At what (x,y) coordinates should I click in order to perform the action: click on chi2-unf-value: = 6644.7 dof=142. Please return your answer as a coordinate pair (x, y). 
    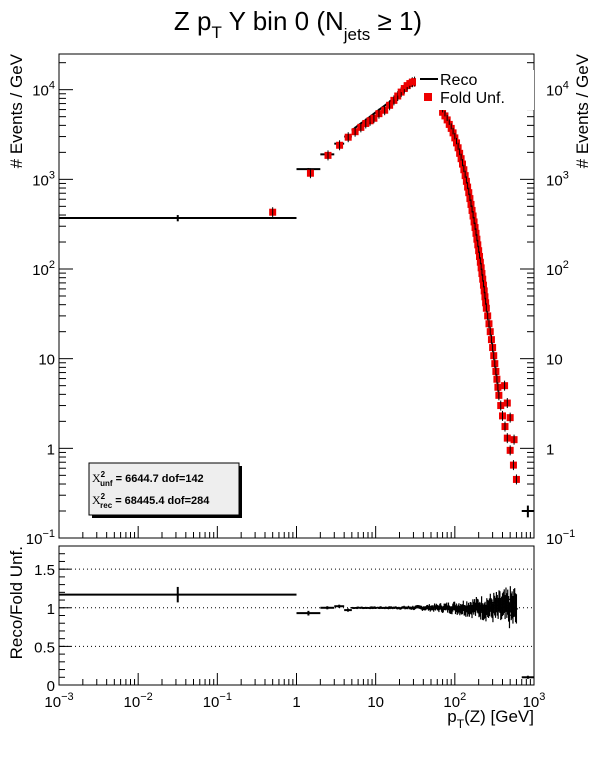
    Looking at the image, I should click on (158, 479).